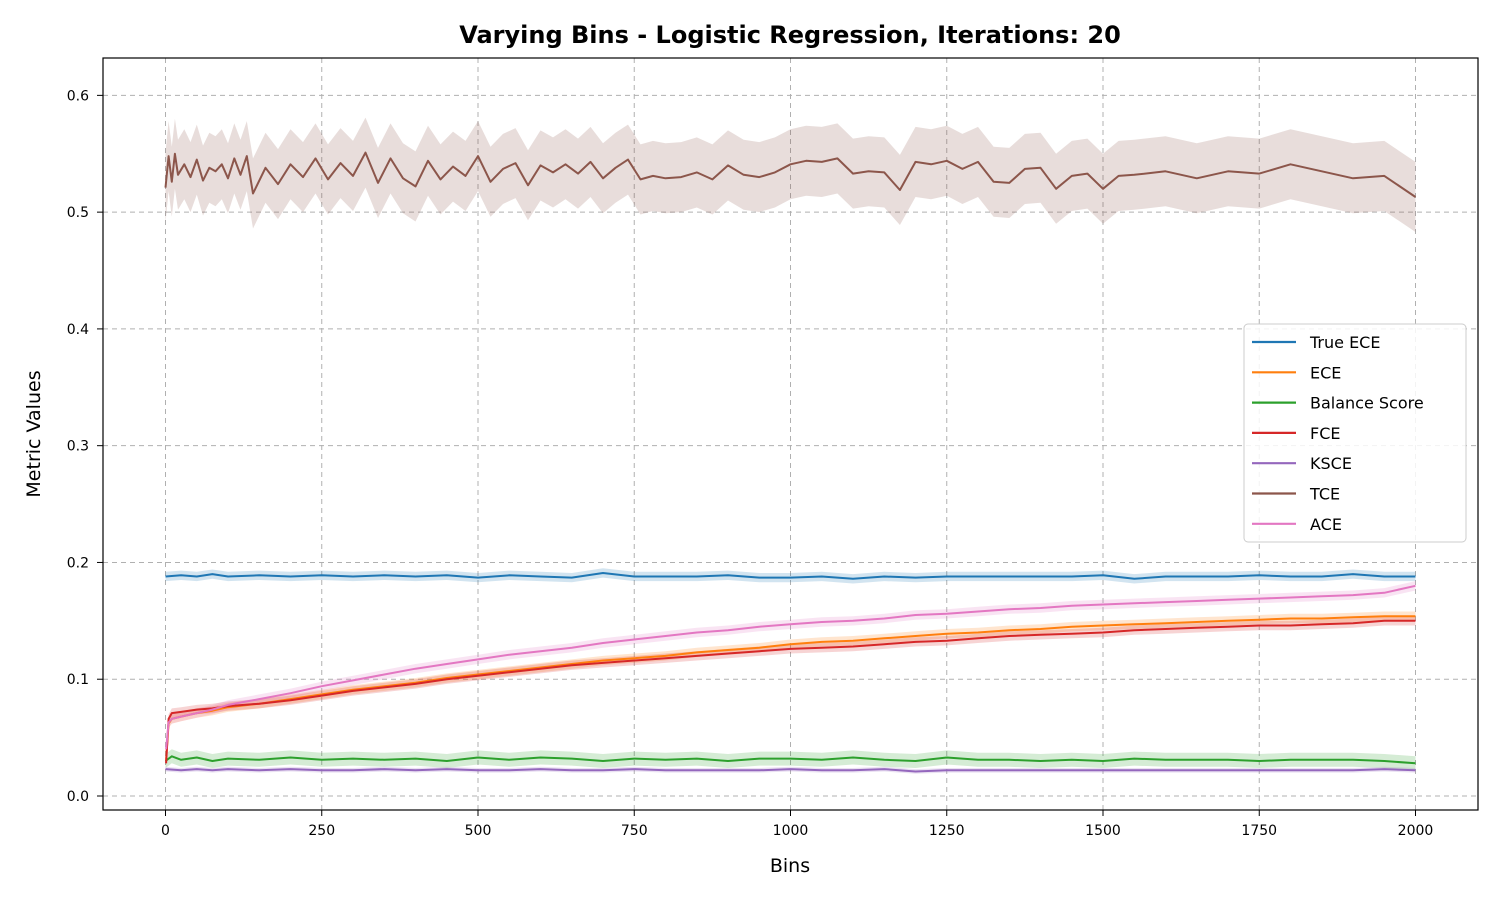  What do you see at coordinates (78, 330) in the screenshot?
I see `y-tick-label: 0.4` at bounding box center [78, 330].